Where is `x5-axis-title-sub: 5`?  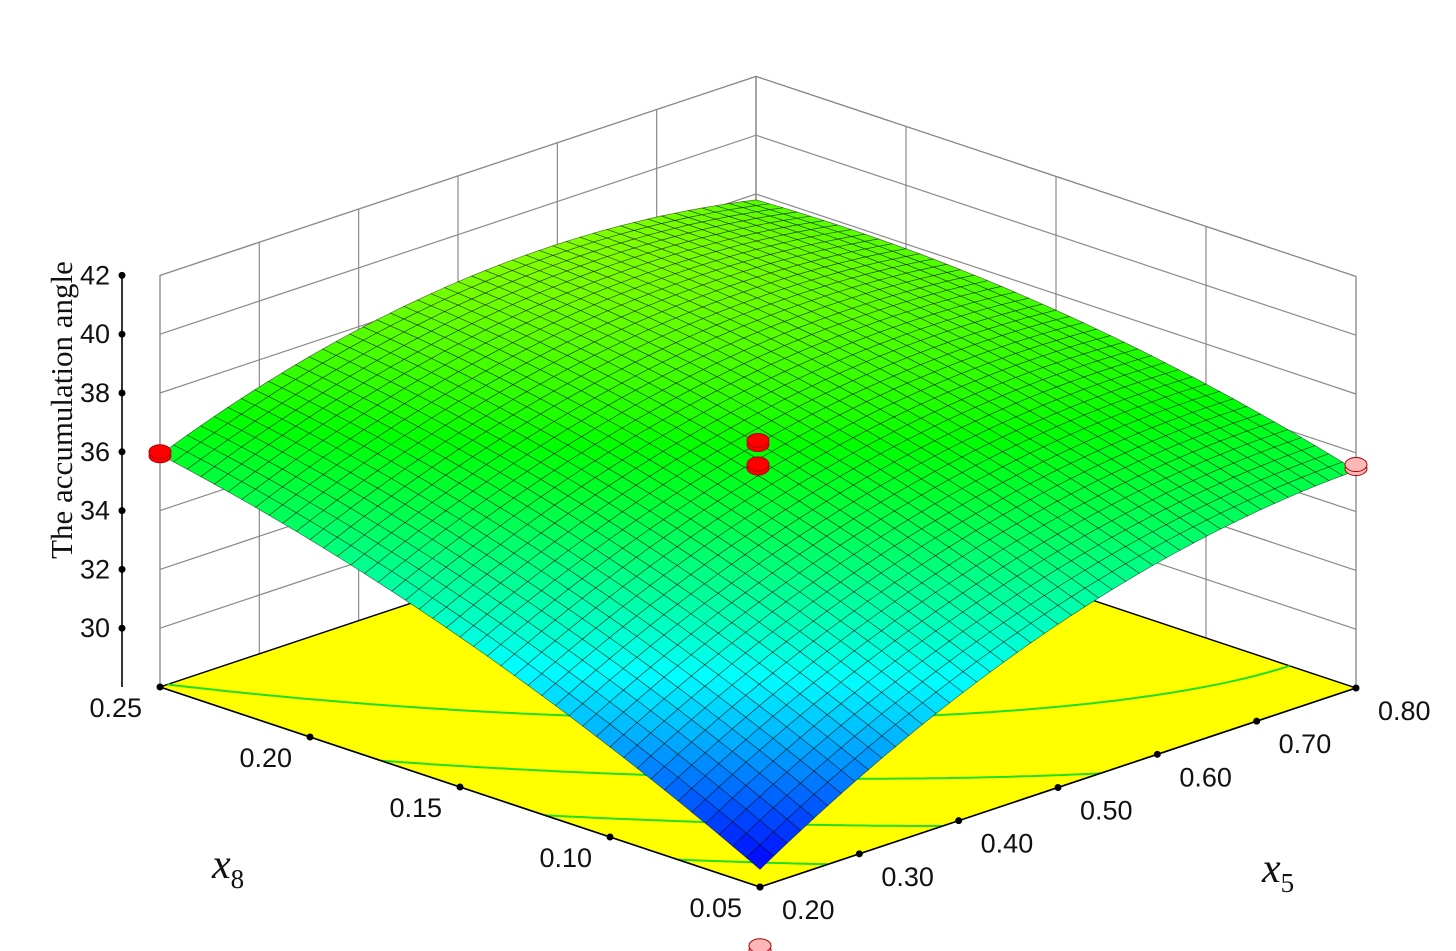 x5-axis-title-sub: 5 is located at coordinates (1288, 883).